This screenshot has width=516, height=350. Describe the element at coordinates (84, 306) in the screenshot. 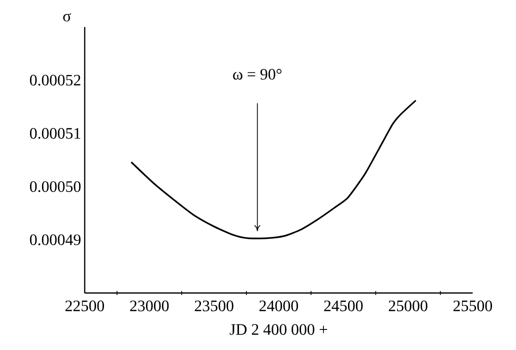

I see `x-tick-label: 22500` at that location.